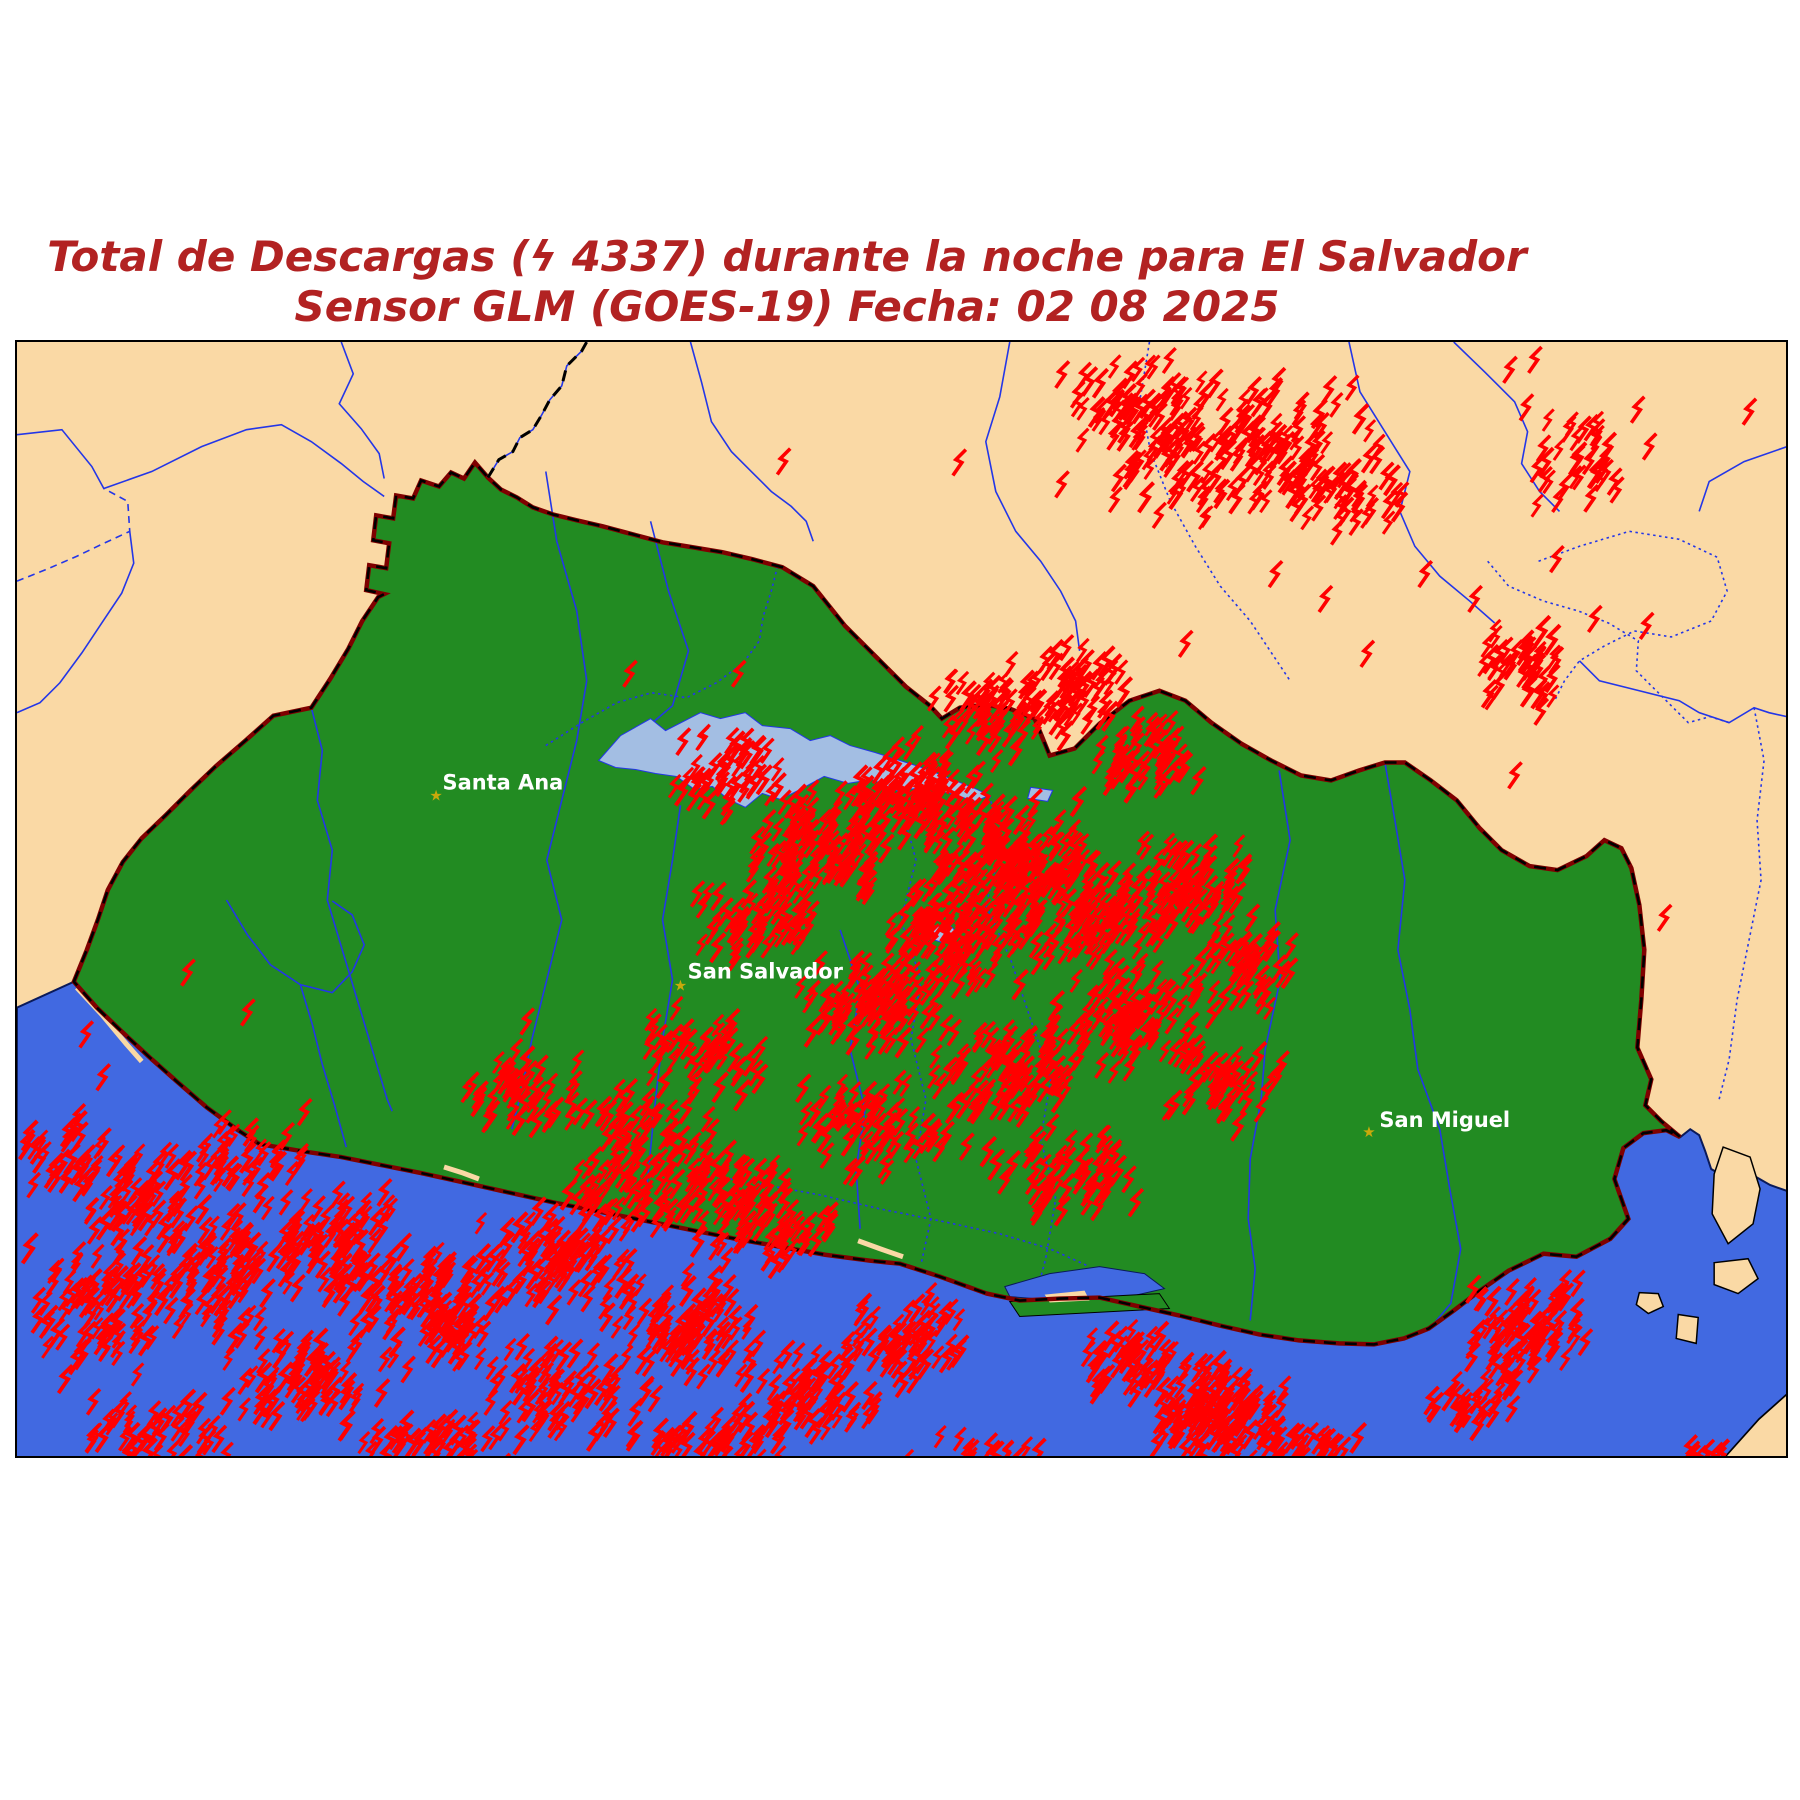 Image resolution: width=1800 pixels, height=1800 pixels. Describe the element at coordinates (503, 782) in the screenshot. I see `city-label-santa-ana: Santa Ana` at that location.